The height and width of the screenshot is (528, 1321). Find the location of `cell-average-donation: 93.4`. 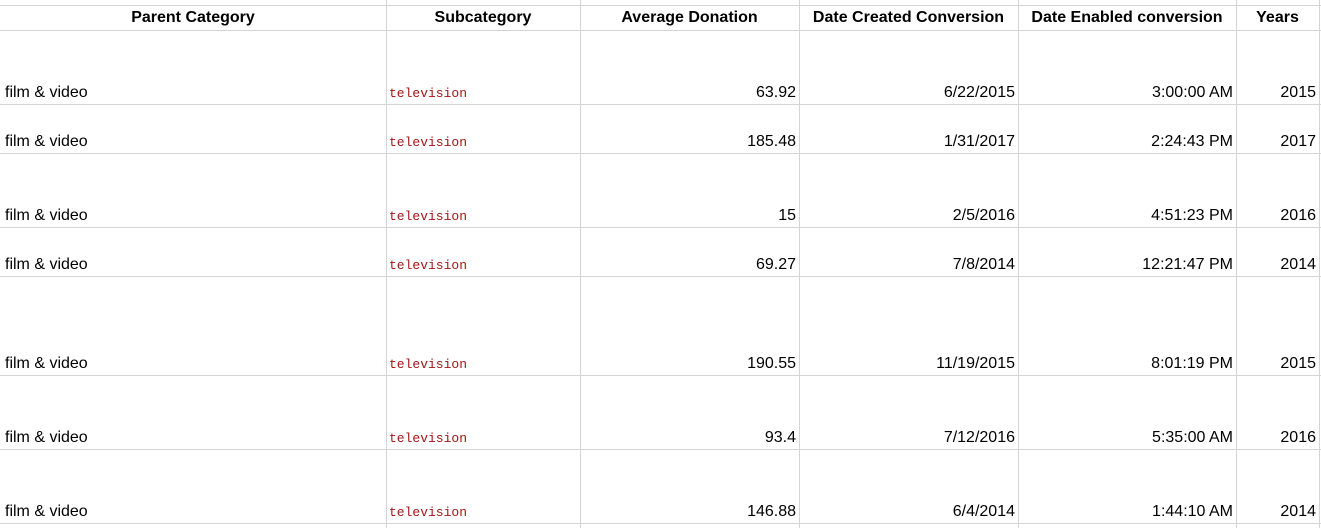

cell-average-donation: 93.4 is located at coordinates (780, 437).